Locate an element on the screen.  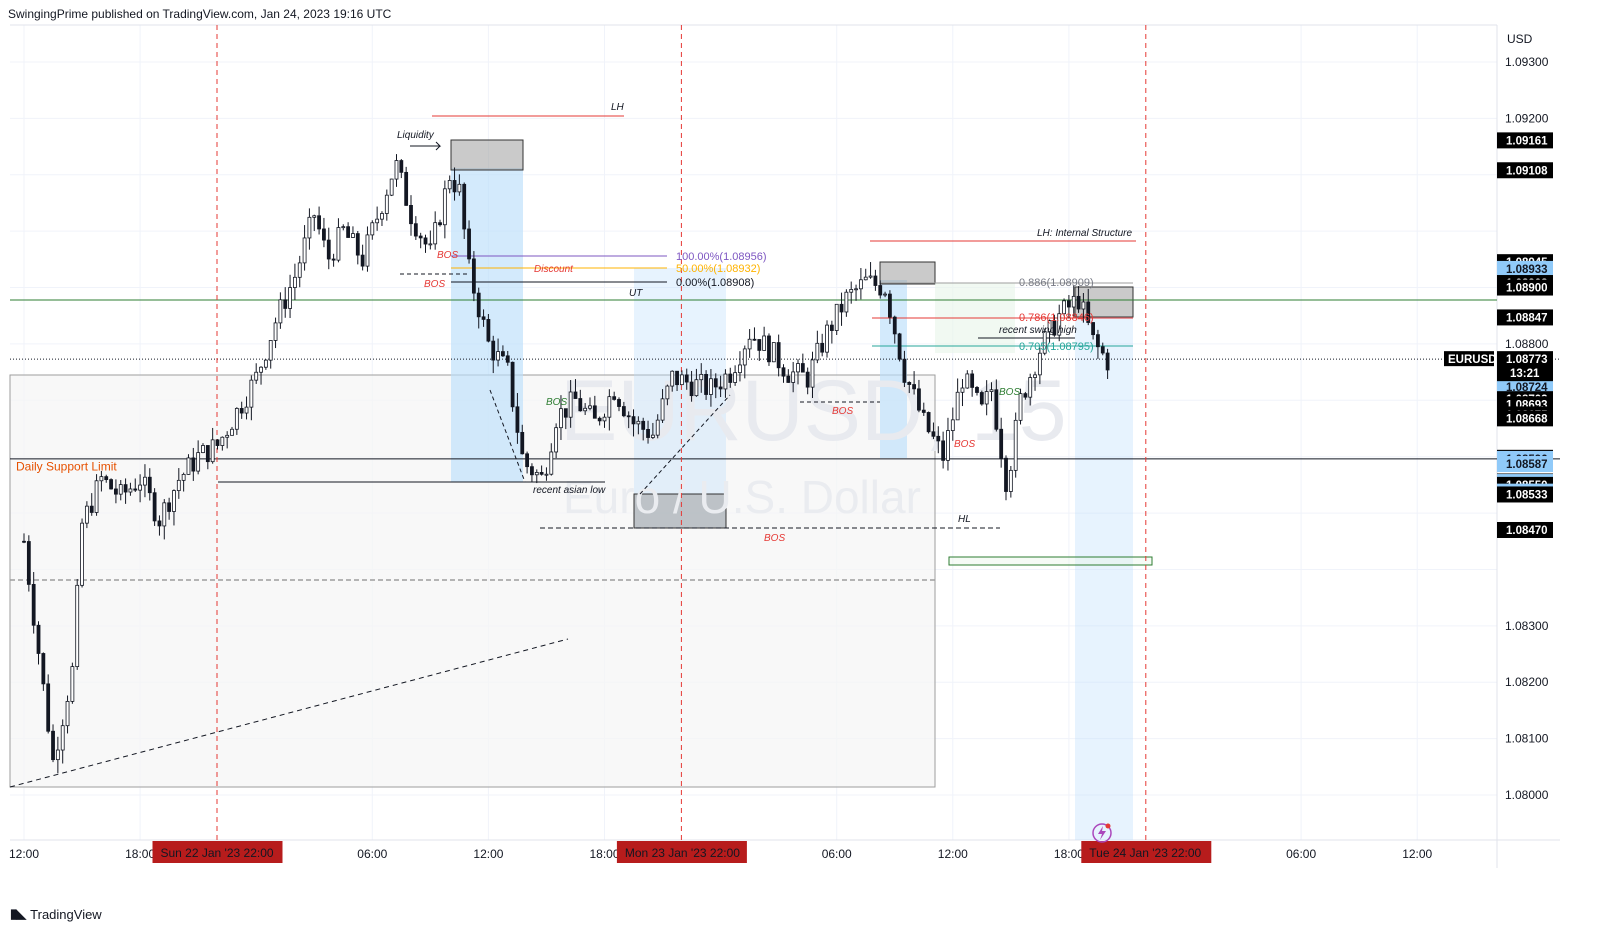
price-label-text: 1.08470 is located at coordinates (1527, 531).